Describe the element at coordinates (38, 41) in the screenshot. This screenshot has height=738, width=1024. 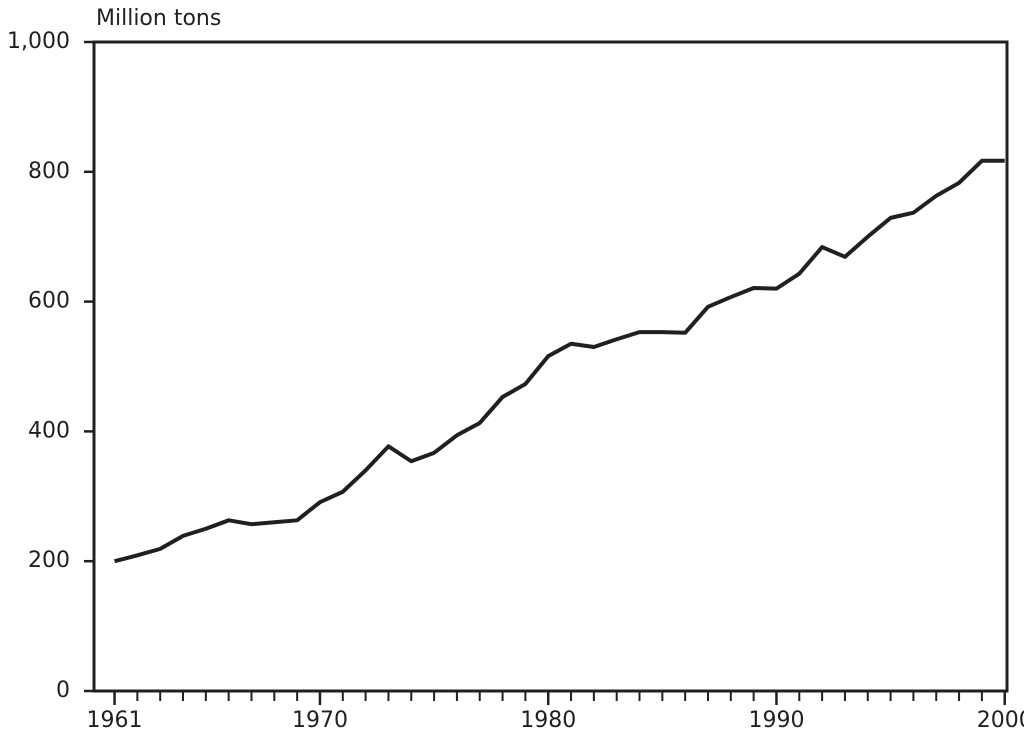
I see `y-tick-label: 1,000` at that location.